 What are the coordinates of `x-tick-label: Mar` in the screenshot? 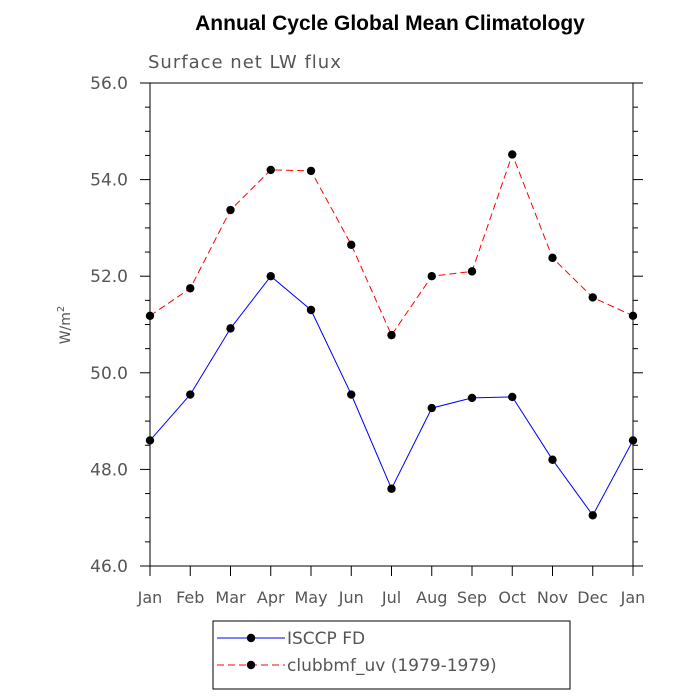 It's located at (230, 597).